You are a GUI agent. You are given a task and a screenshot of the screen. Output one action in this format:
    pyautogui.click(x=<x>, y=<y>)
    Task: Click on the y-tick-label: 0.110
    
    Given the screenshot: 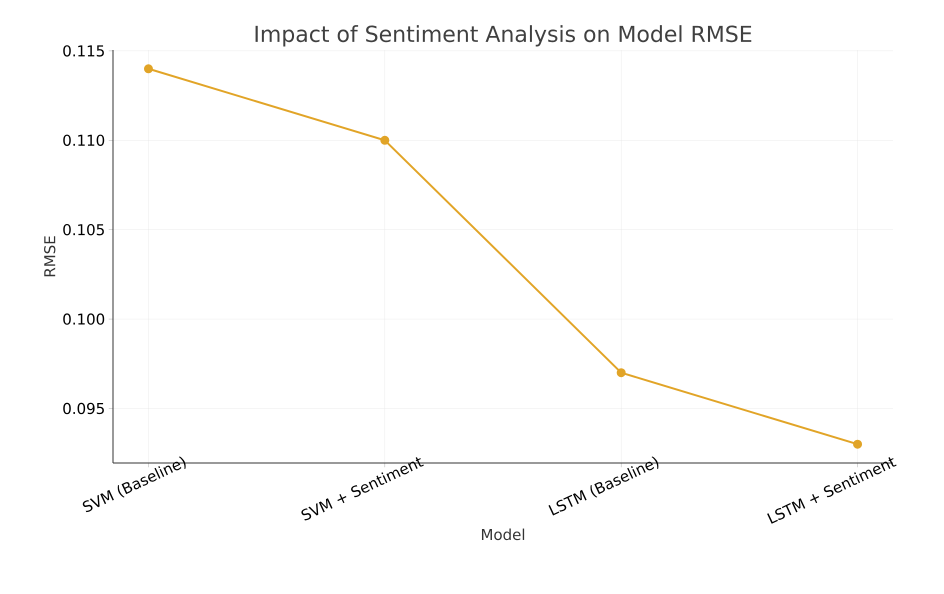 What is the action you would take?
    pyautogui.click(x=83, y=140)
    